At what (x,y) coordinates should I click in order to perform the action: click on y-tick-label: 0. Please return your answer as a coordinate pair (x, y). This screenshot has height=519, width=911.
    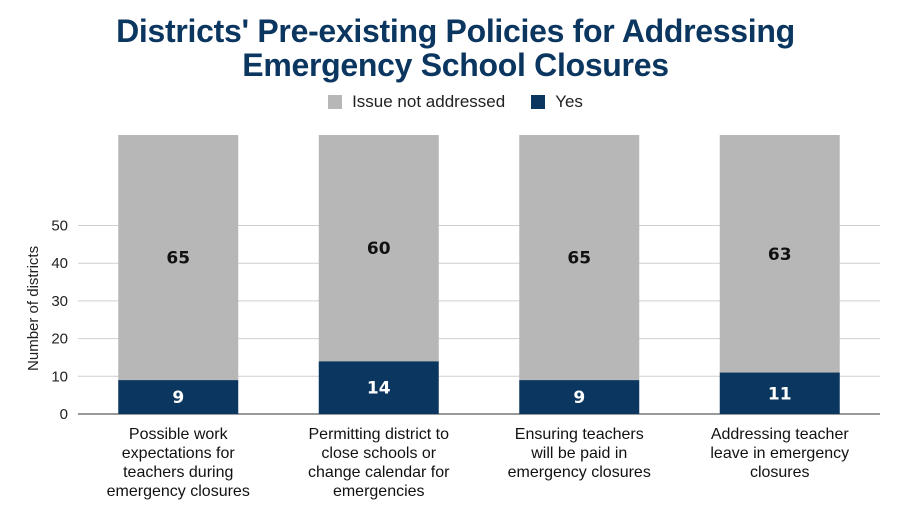
    Looking at the image, I should click on (64, 414).